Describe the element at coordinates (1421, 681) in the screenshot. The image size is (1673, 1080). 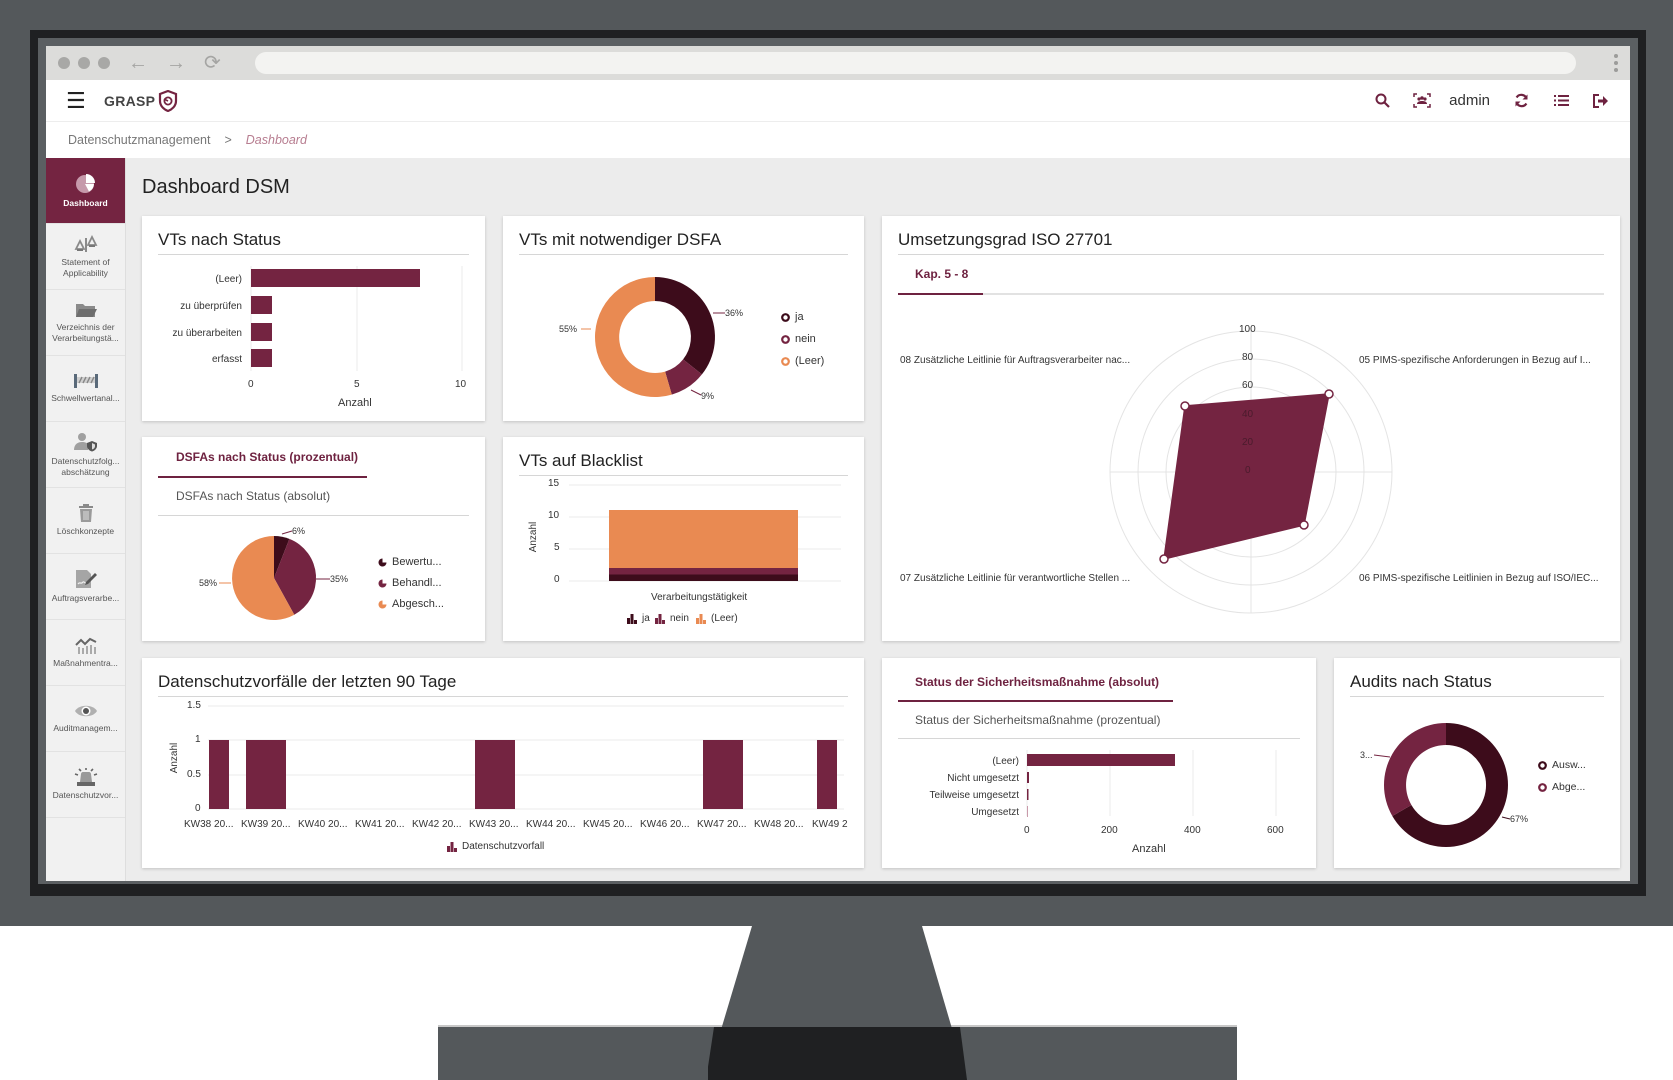
I see `card-title: Audits nach Status` at that location.